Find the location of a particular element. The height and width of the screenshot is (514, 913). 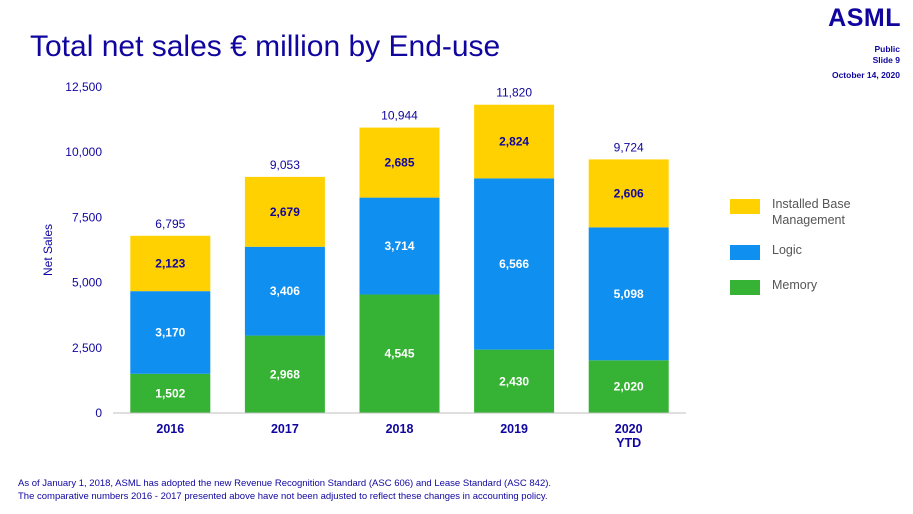

presentation-date: October 14, 2020 is located at coordinates (865, 75).